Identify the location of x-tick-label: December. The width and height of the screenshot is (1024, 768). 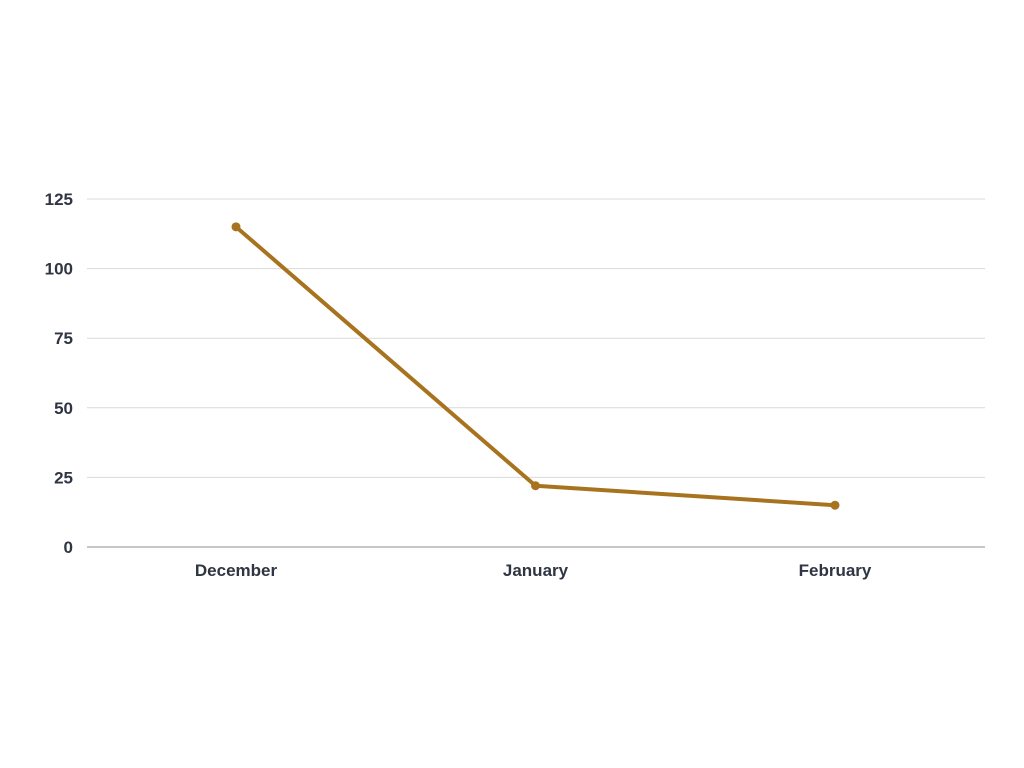
(236, 570).